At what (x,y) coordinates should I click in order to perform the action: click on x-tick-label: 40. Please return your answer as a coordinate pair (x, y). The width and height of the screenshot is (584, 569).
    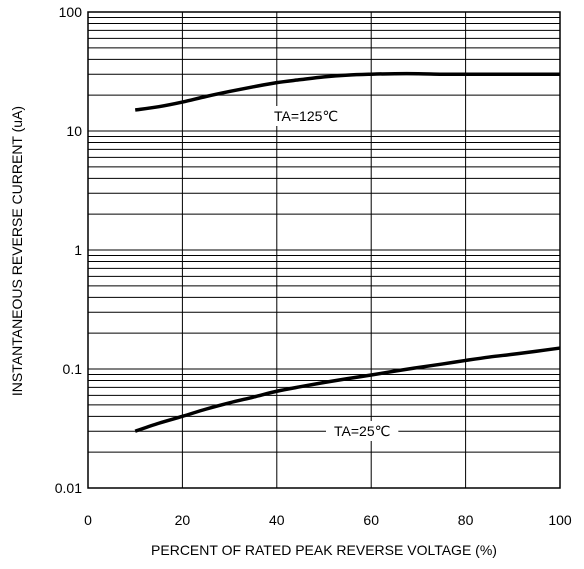
    Looking at the image, I should click on (277, 520).